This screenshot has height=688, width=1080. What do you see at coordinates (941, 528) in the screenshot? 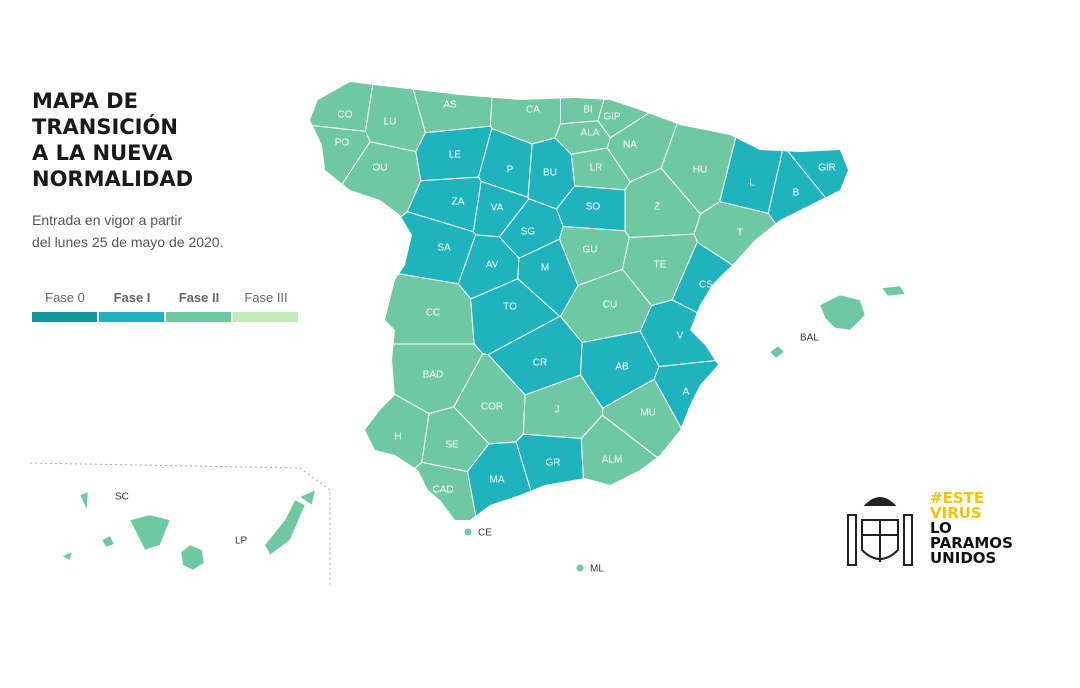
I see `logo-slogan: LO` at bounding box center [941, 528].